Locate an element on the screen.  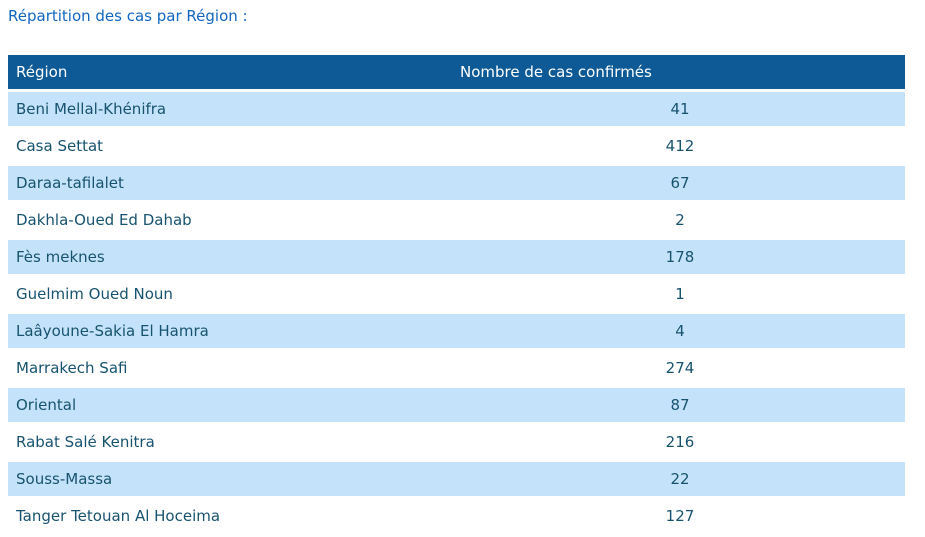
cases-count-cell: 1 is located at coordinates (680, 294).